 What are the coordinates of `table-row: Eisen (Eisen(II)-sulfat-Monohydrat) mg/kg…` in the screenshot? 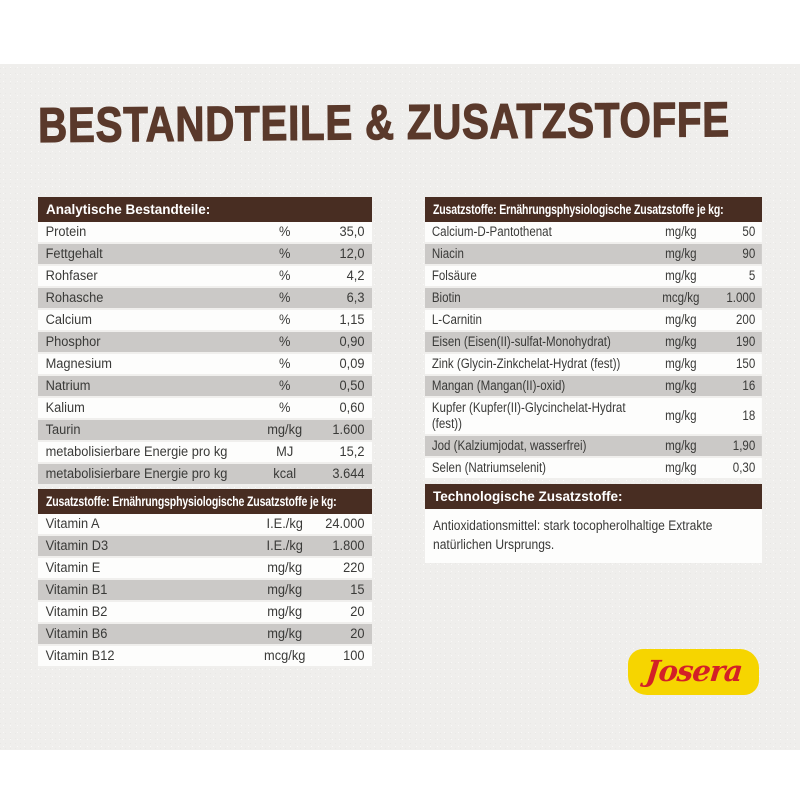 It's located at (593, 343).